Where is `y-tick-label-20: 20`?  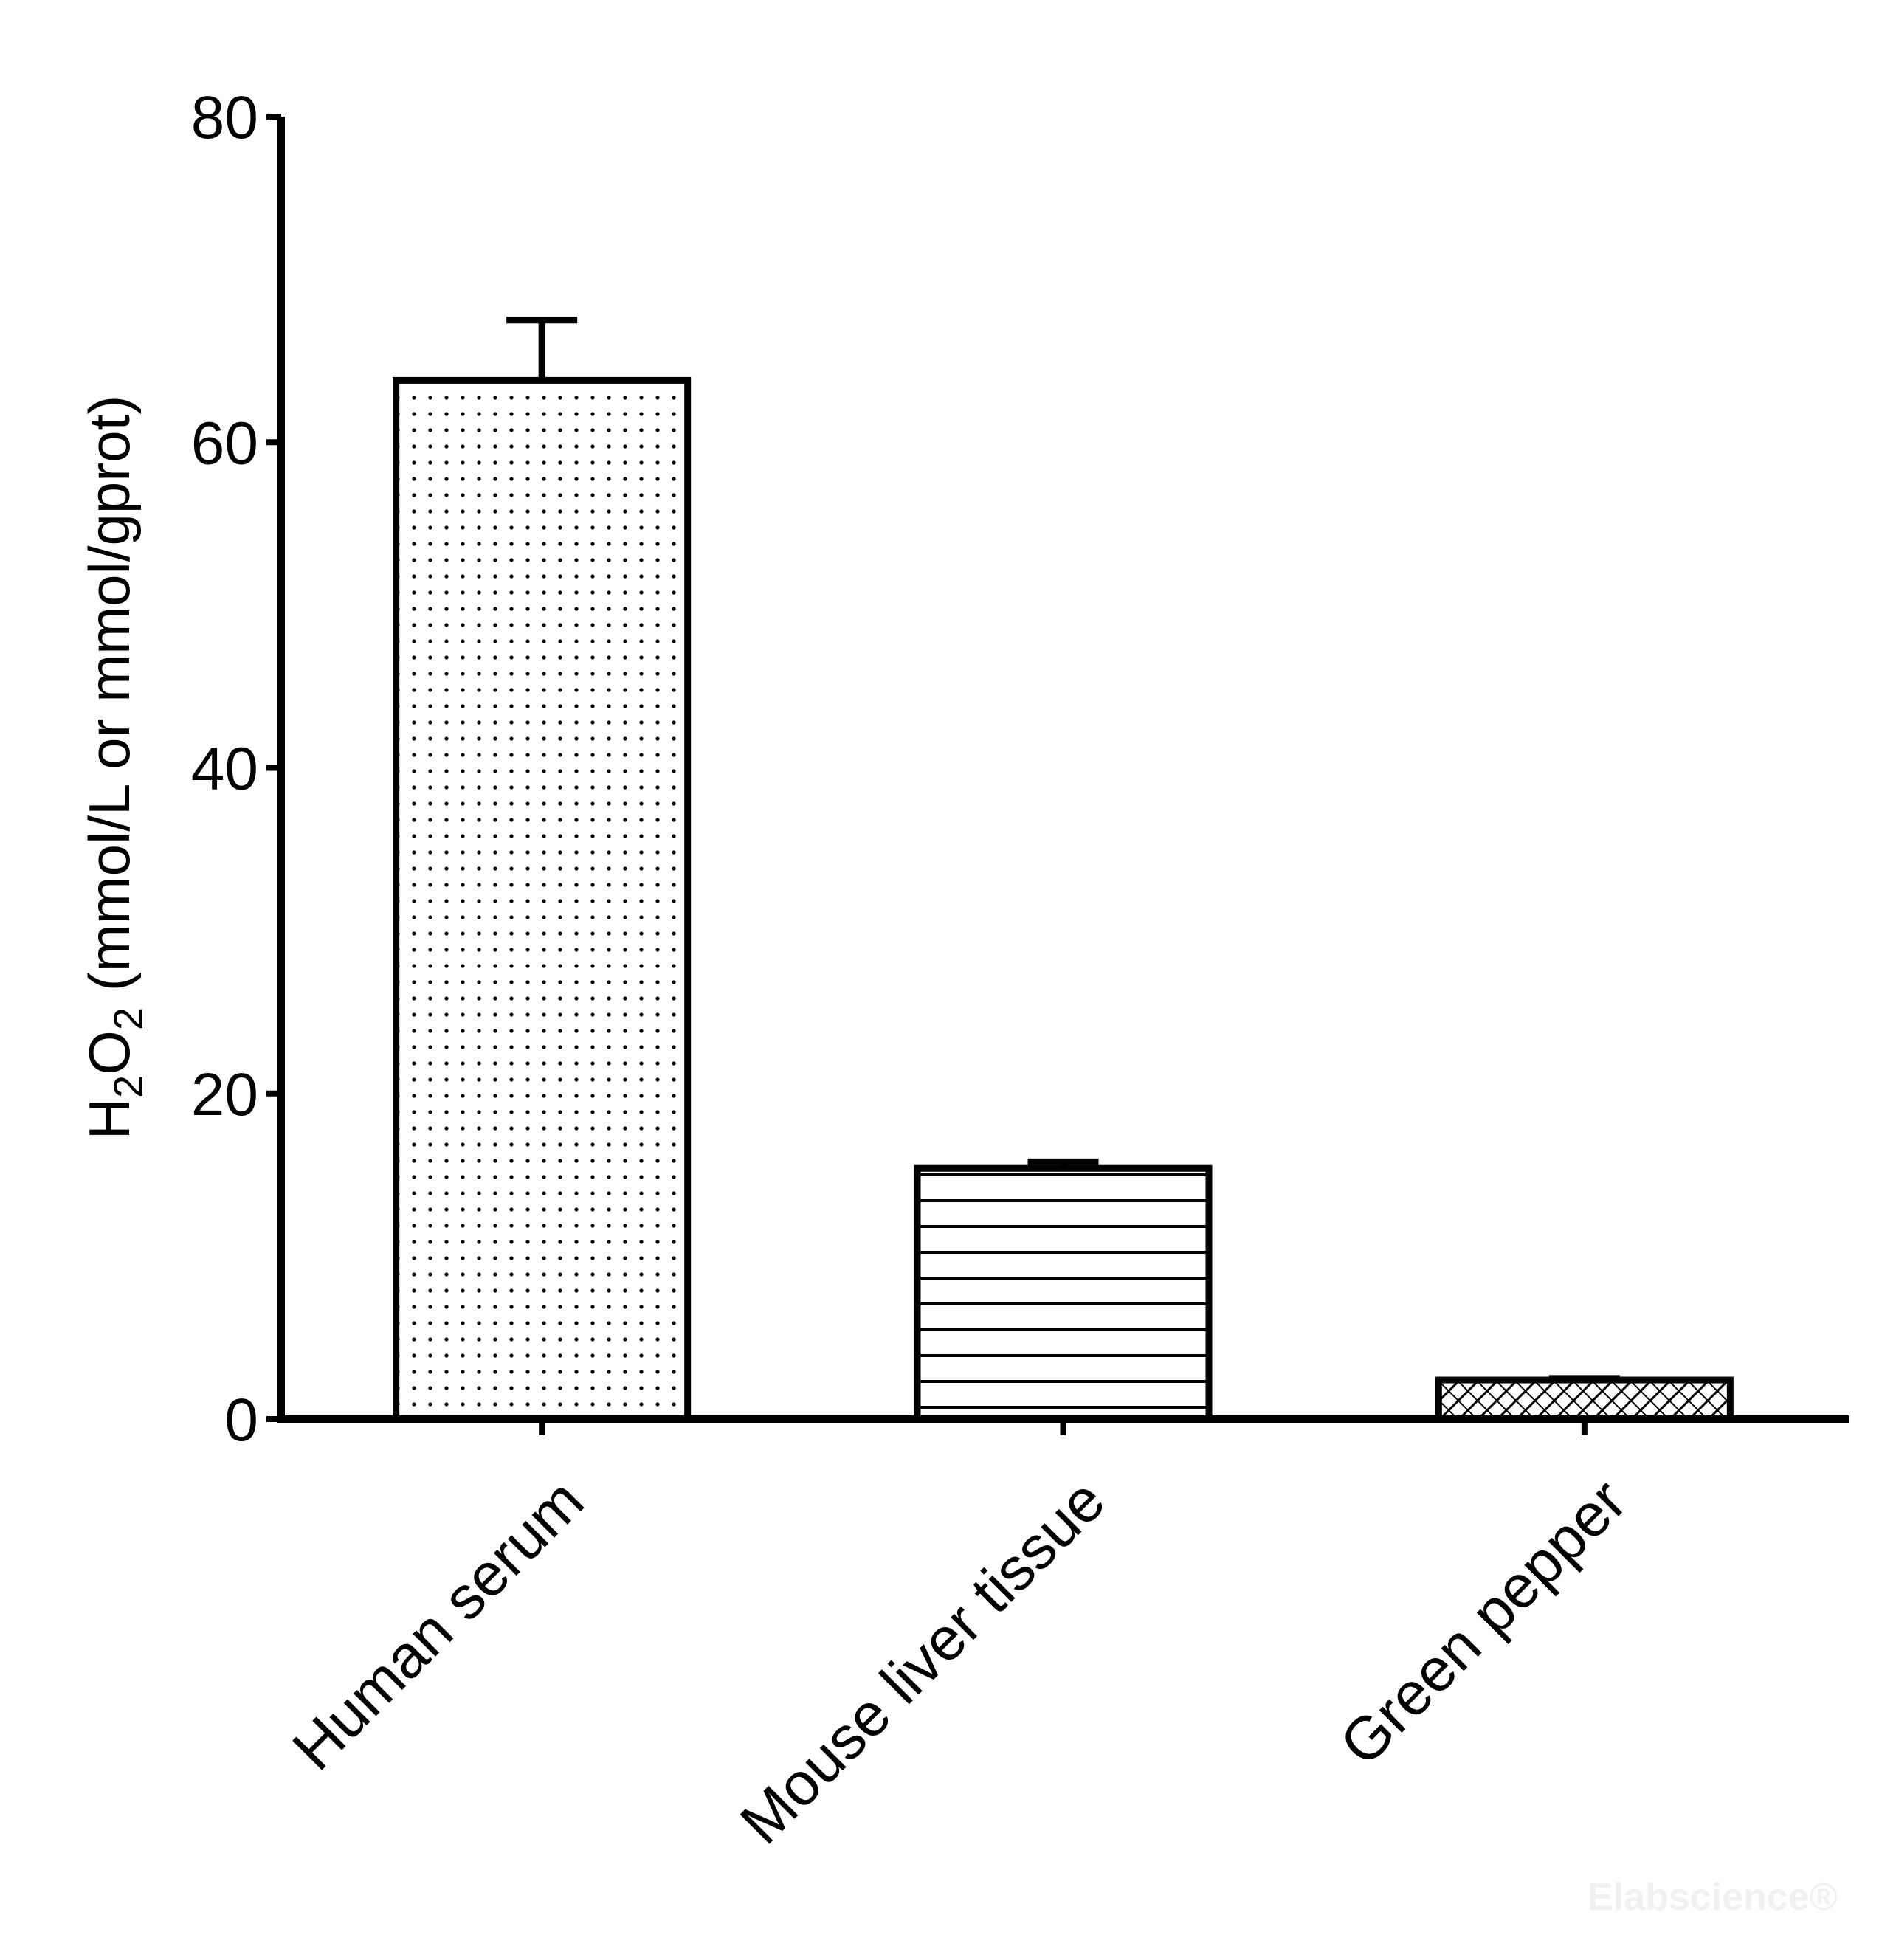
y-tick-label-20: 20 is located at coordinates (224, 1094).